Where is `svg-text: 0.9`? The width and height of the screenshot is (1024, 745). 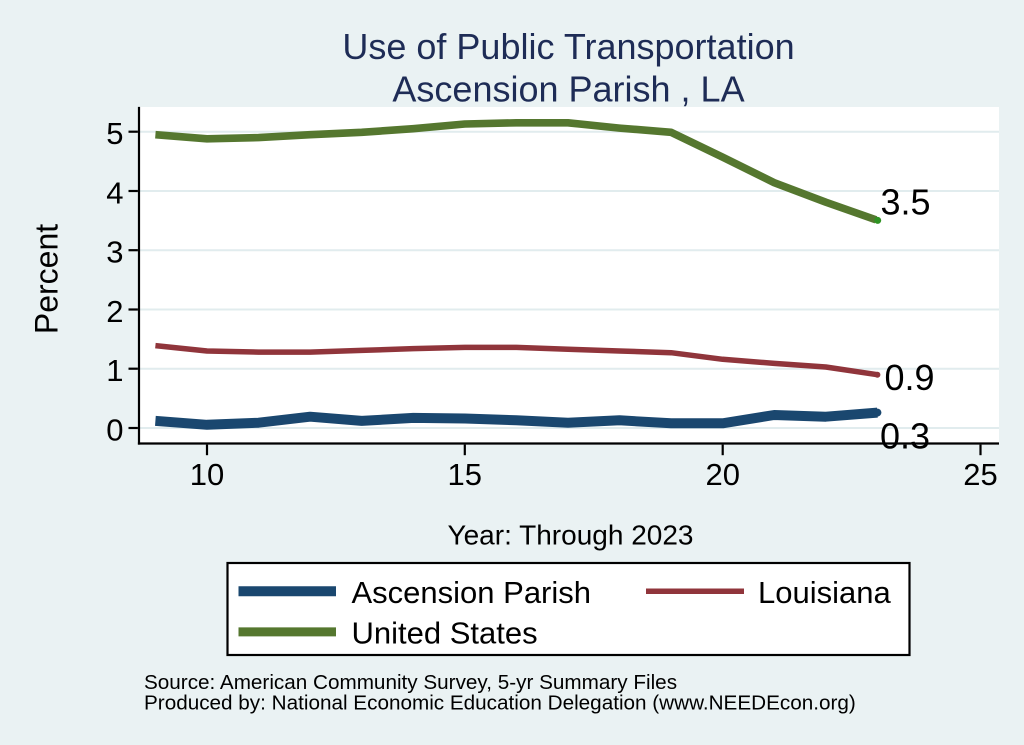
svg-text: 0.9 is located at coordinates (910, 377).